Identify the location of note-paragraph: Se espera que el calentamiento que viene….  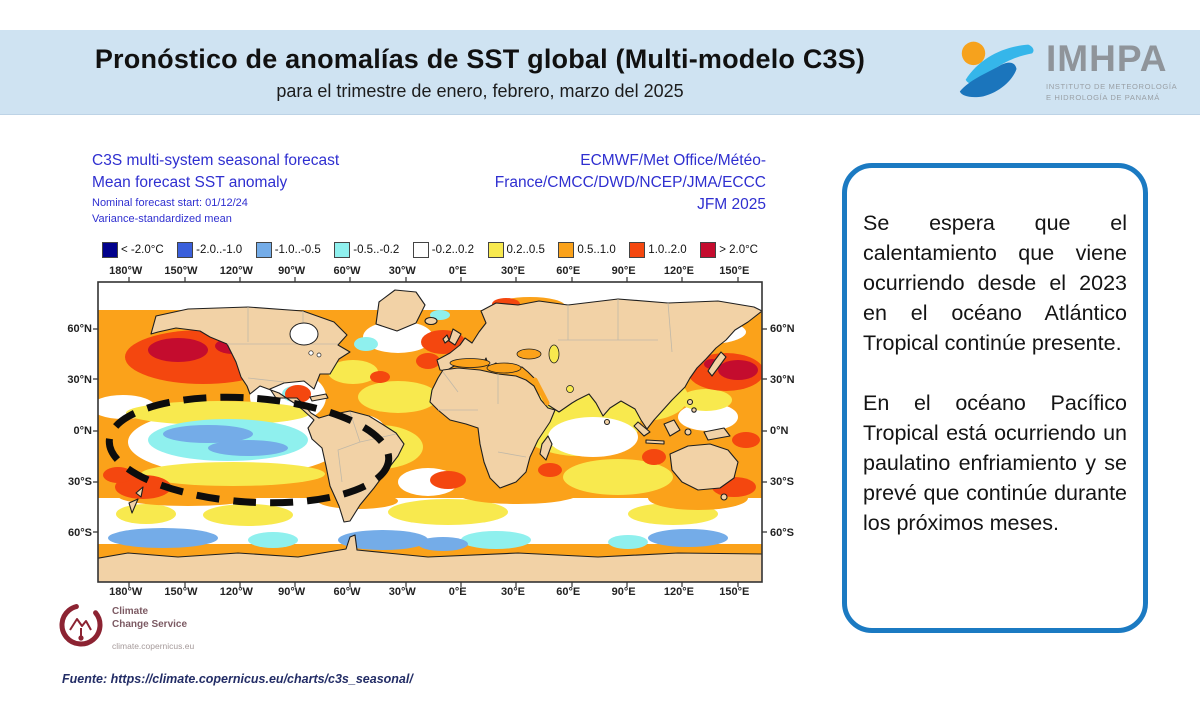
(995, 283).